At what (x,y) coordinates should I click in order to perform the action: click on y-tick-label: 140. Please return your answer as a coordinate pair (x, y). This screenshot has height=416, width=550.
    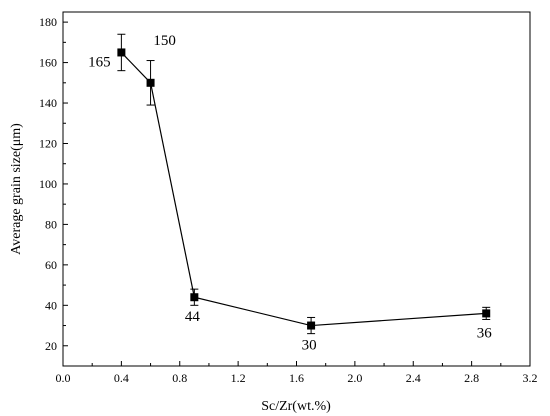
    Looking at the image, I should click on (48, 103).